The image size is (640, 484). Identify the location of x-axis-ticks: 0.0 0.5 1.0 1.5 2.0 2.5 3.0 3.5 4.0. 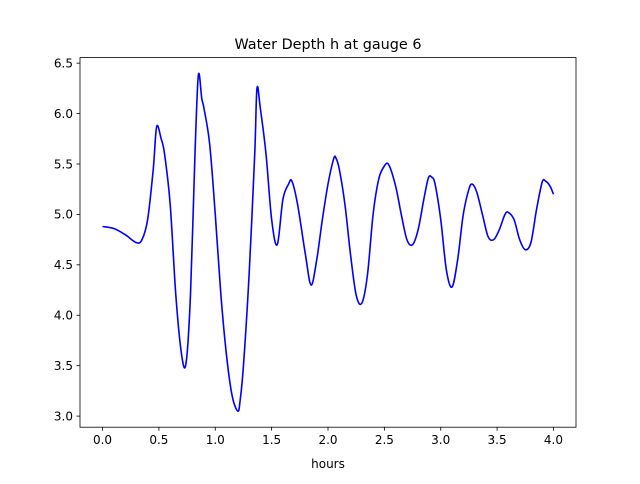
(328, 437).